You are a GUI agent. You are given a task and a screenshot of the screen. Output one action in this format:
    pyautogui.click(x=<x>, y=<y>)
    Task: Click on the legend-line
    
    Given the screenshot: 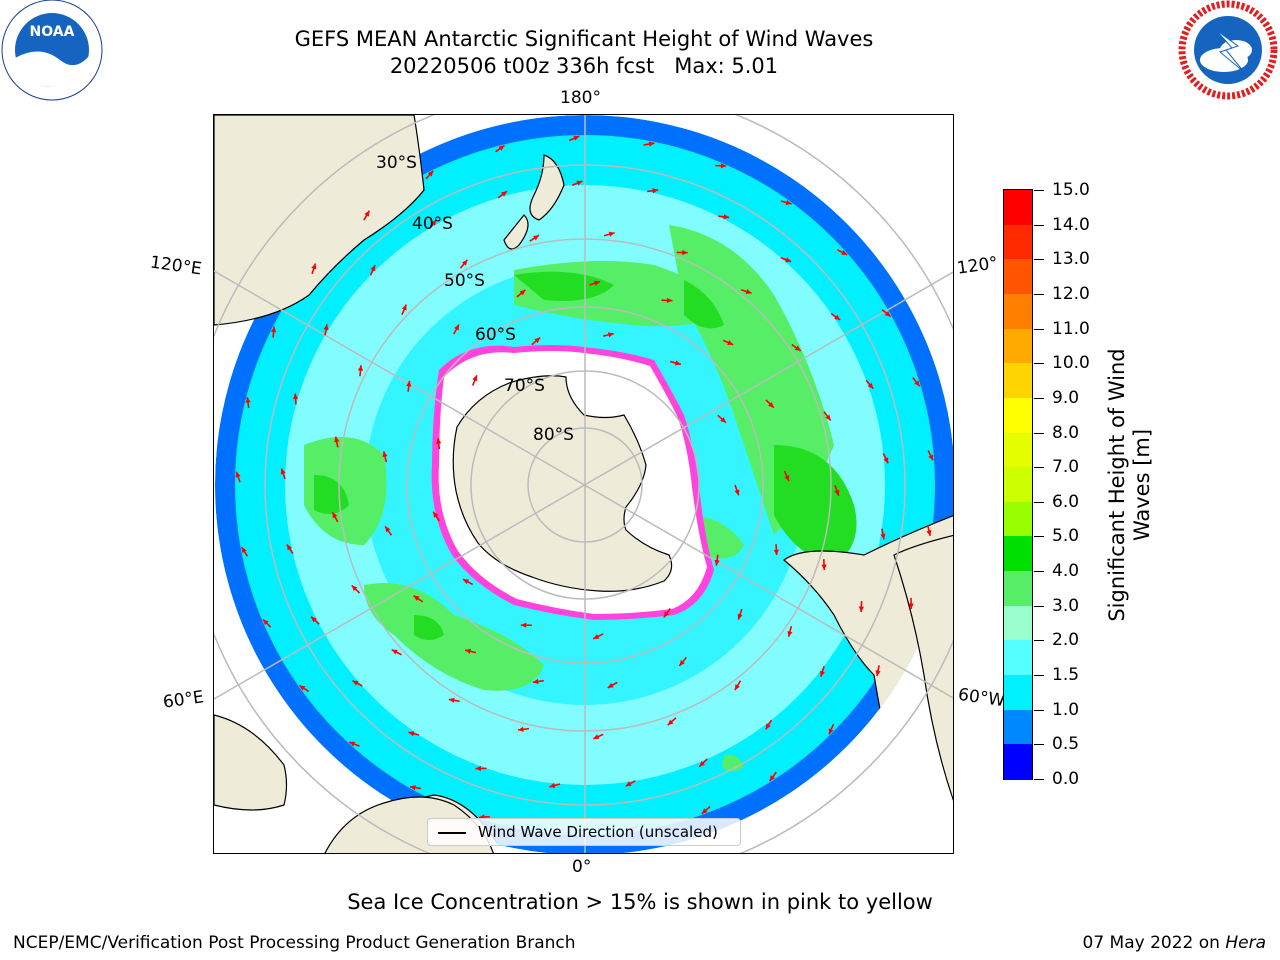 What is the action you would take?
    pyautogui.click(x=452, y=833)
    